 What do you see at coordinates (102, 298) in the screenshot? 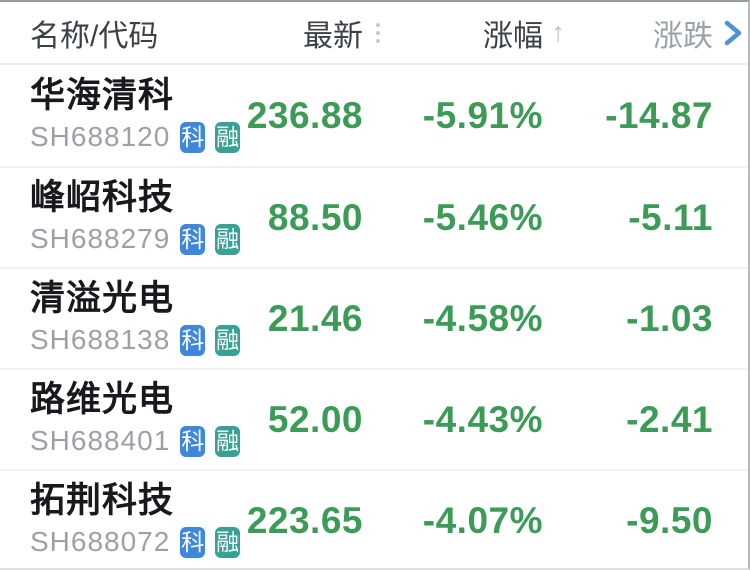
I see `stock-name: 清溢光电` at bounding box center [102, 298].